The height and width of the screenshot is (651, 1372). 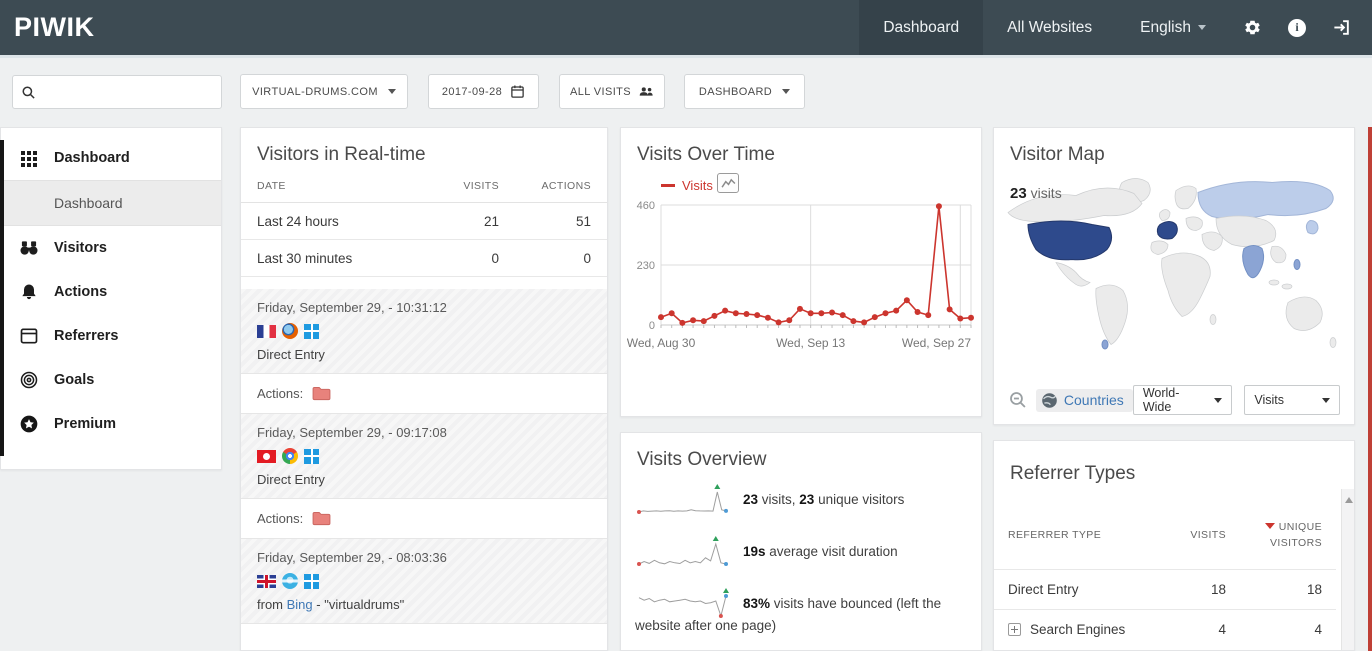 What do you see at coordinates (1057, 154) in the screenshot?
I see `panel-title: Visitor Map` at bounding box center [1057, 154].